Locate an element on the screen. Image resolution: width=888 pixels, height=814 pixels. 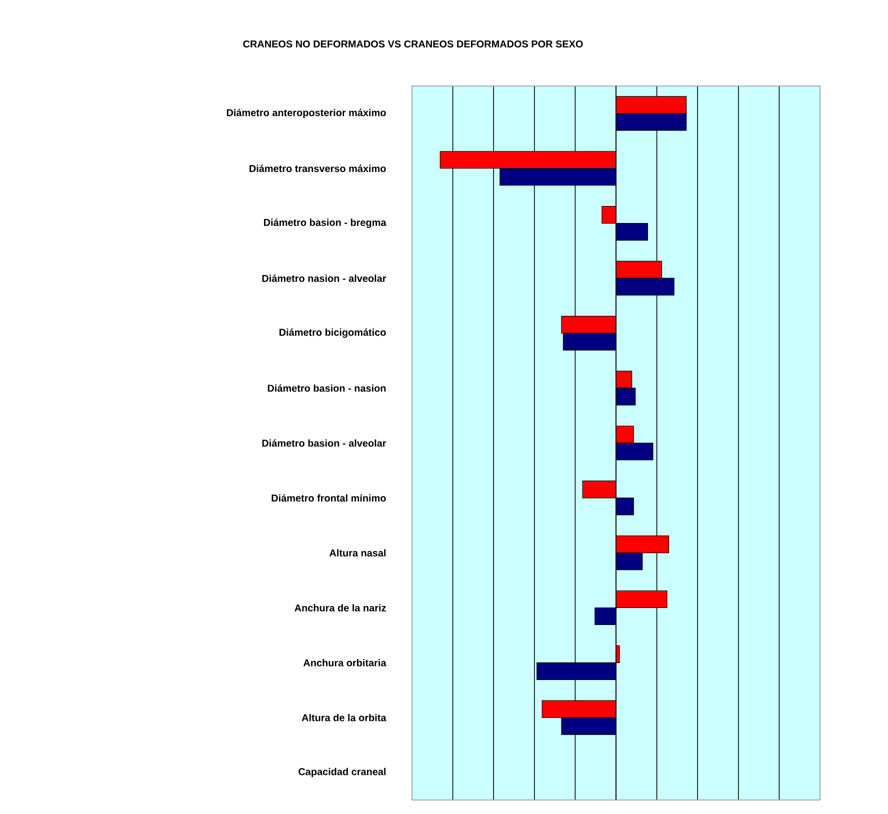
y-tick-label: Capacidad craneal is located at coordinates (342, 773).